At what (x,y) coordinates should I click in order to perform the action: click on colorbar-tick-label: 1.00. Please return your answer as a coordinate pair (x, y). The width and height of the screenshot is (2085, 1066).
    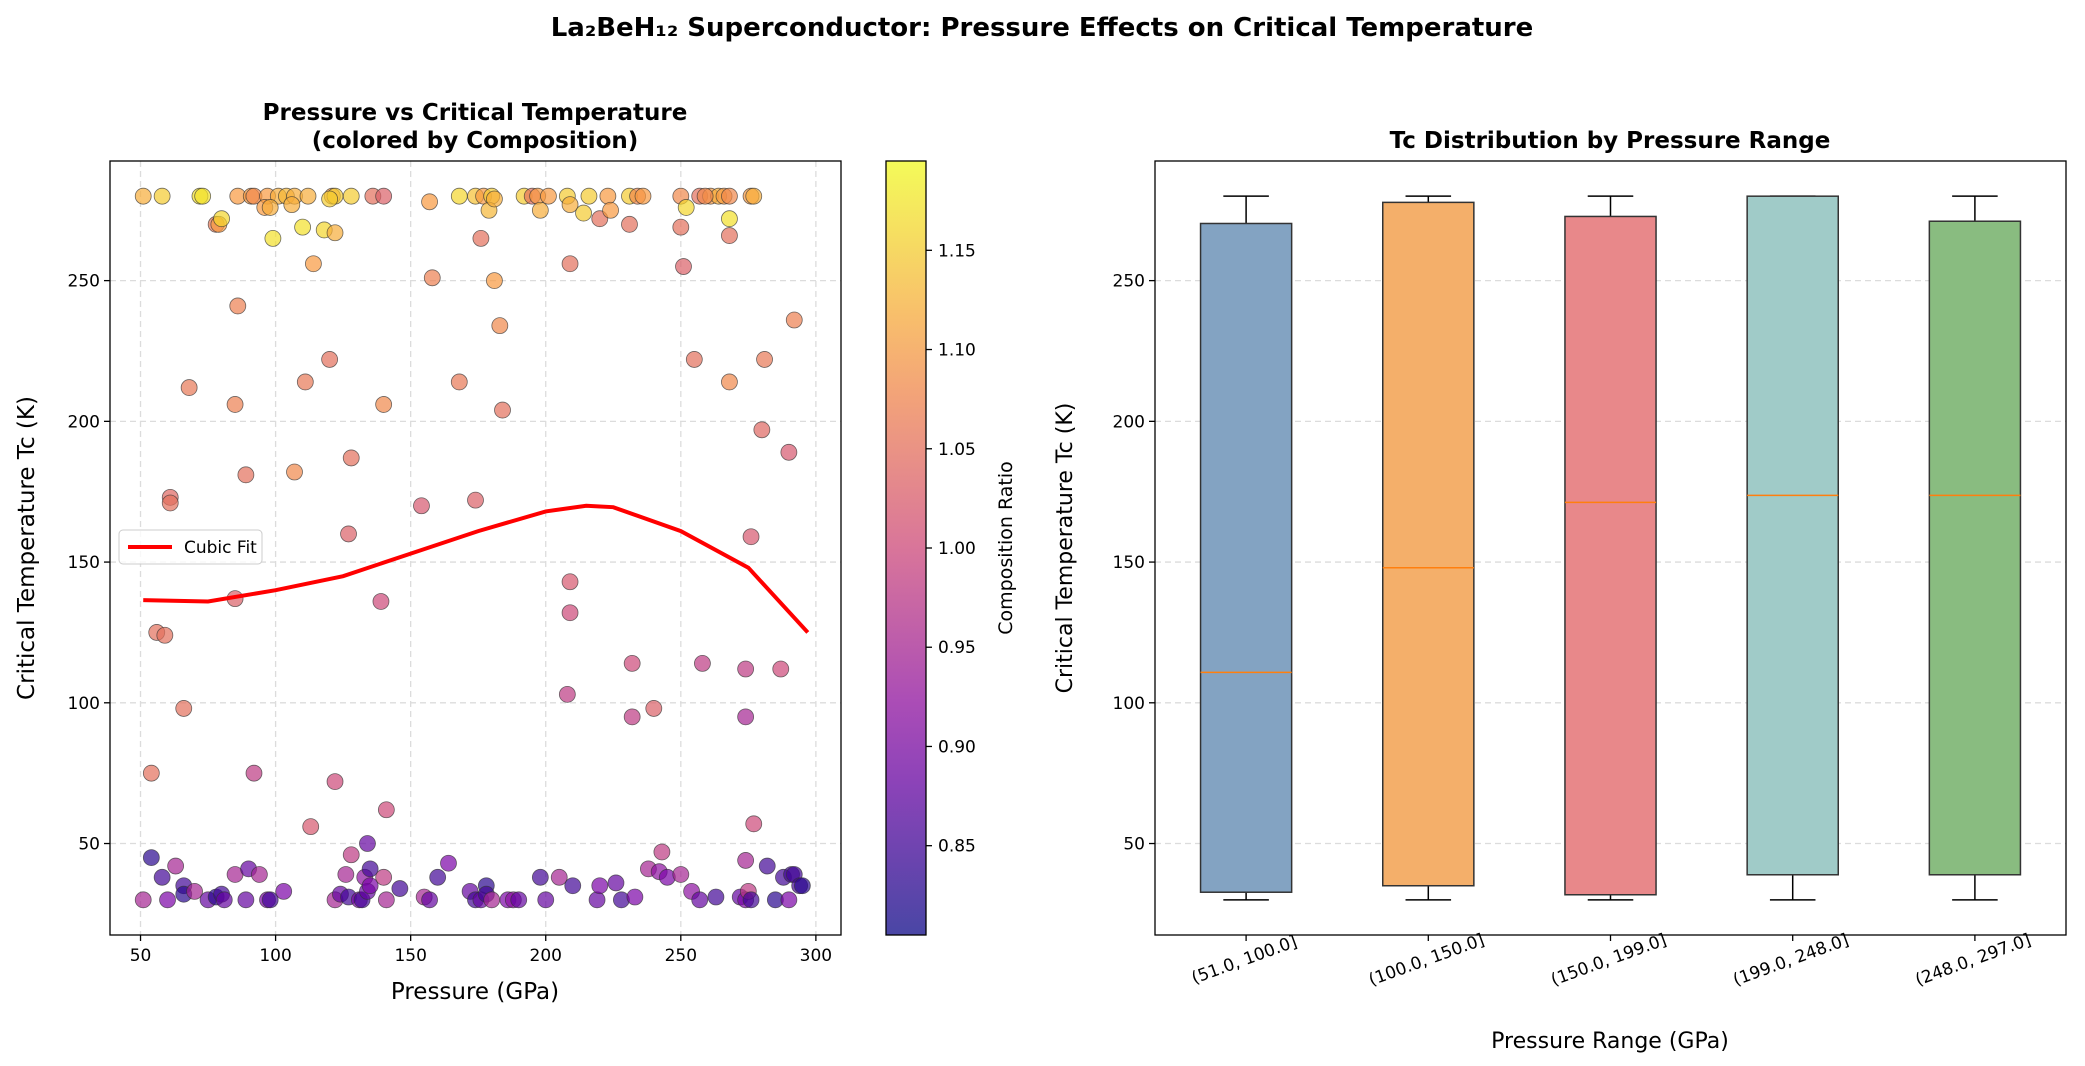
    Looking at the image, I should click on (957, 549).